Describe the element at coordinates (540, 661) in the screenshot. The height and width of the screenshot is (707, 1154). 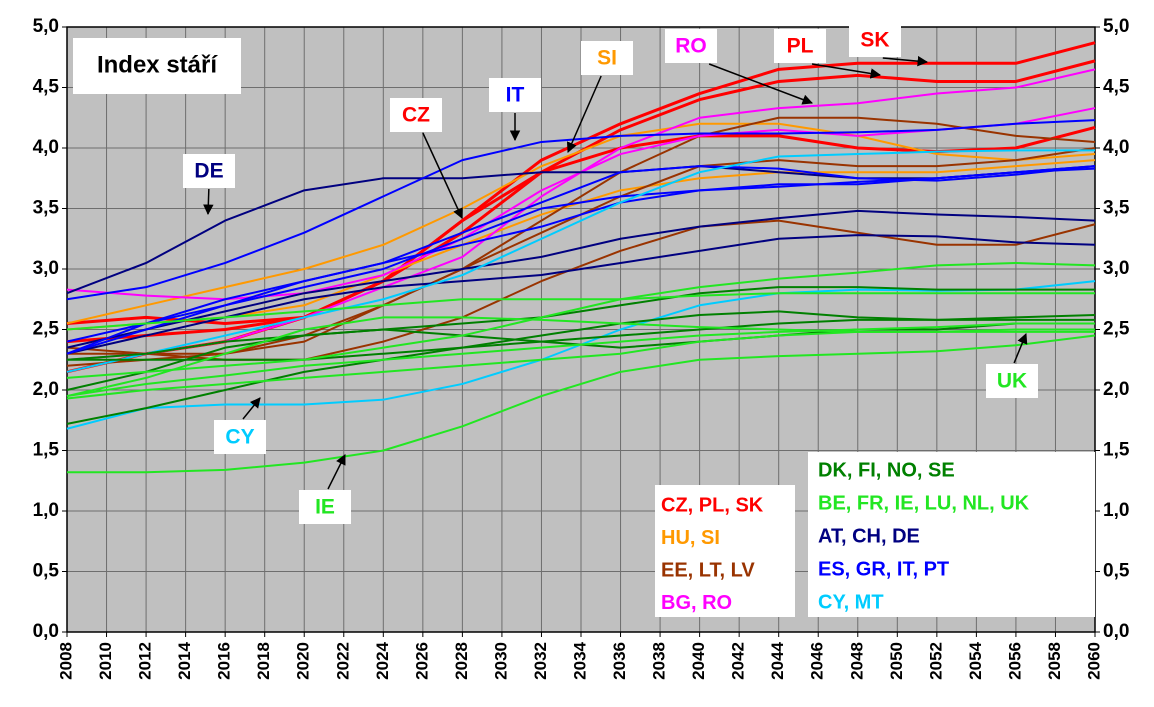
I see `x-tick-label: 2032` at that location.